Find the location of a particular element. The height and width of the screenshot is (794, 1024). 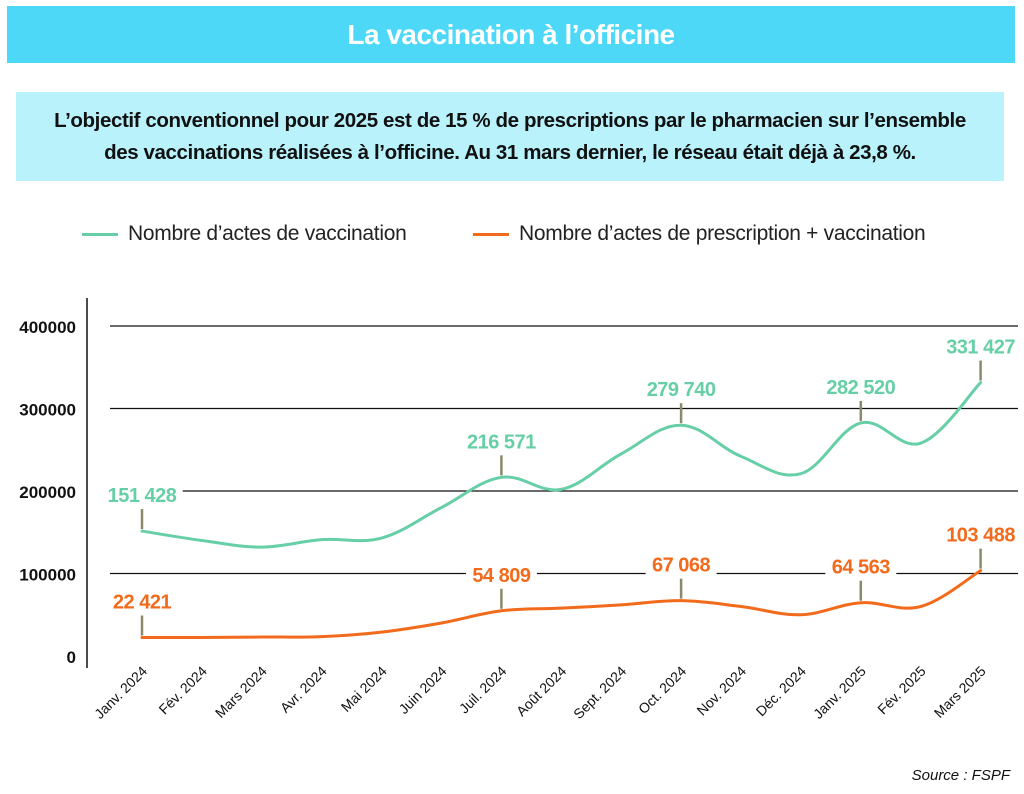

x-tick-label: Sept. 2024 is located at coordinates (599, 692).